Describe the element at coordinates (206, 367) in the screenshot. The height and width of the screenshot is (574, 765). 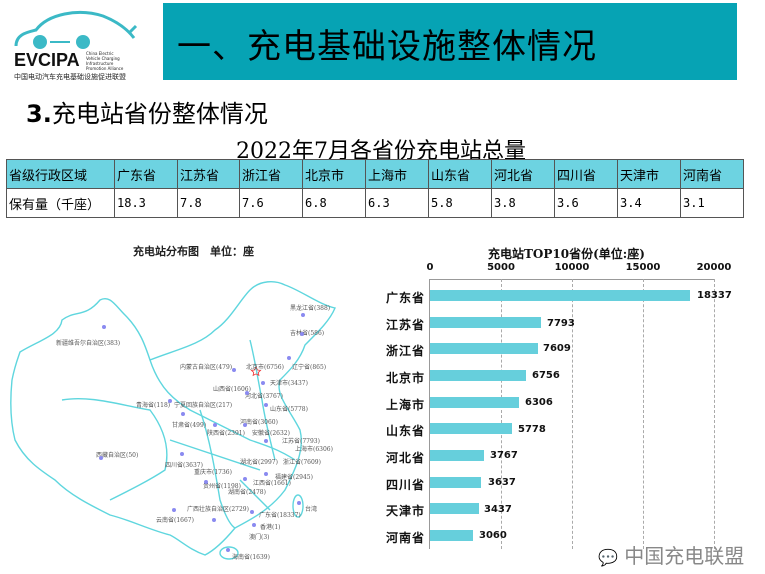
I see `map-label: 内蒙古自治区(479)` at that location.